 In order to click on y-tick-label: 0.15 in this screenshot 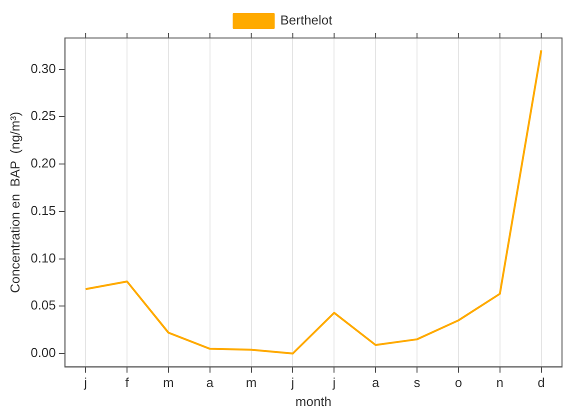, I will do `click(43, 210)`.